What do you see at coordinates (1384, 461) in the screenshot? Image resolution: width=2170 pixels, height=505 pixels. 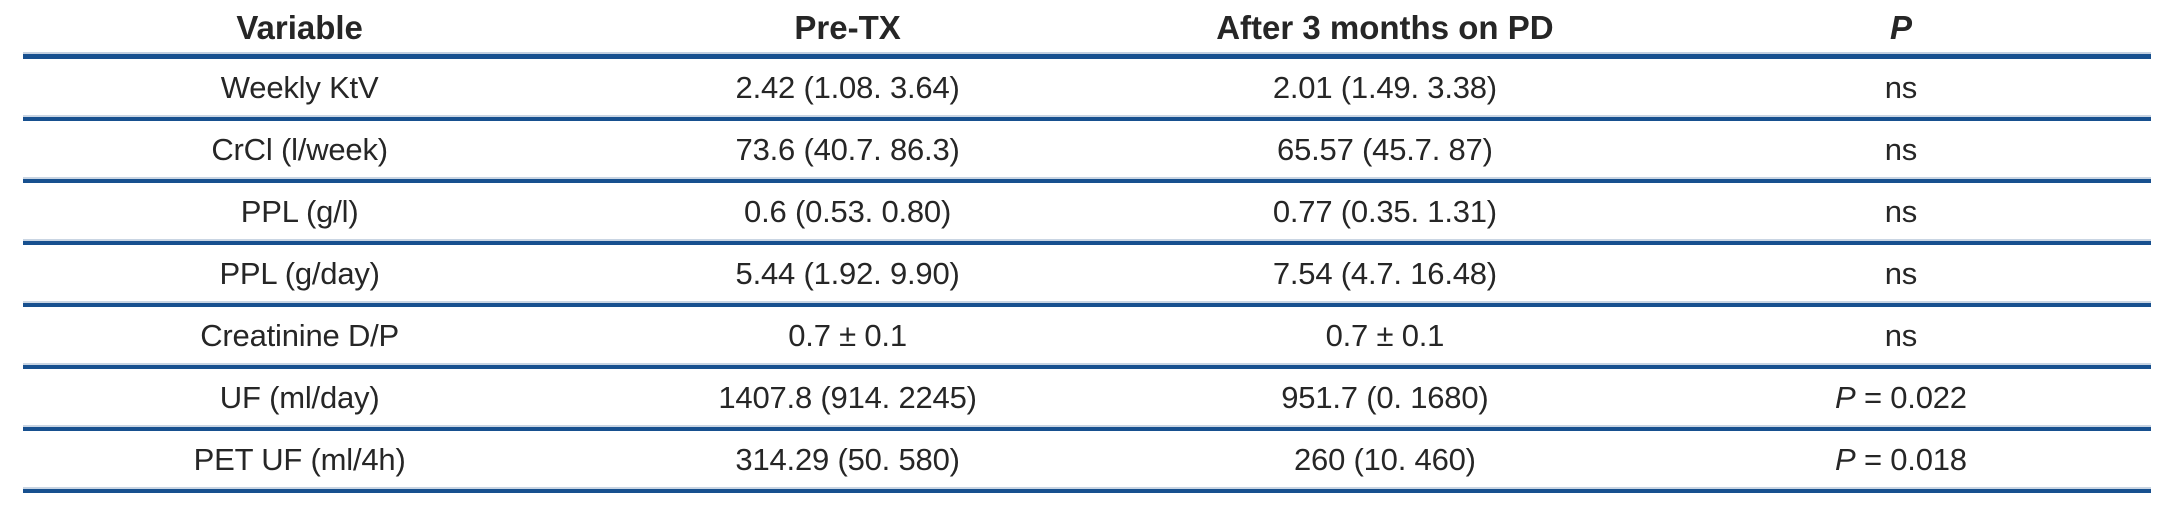 I see `after-pd-cell: 260 (10. 460)` at bounding box center [1384, 461].